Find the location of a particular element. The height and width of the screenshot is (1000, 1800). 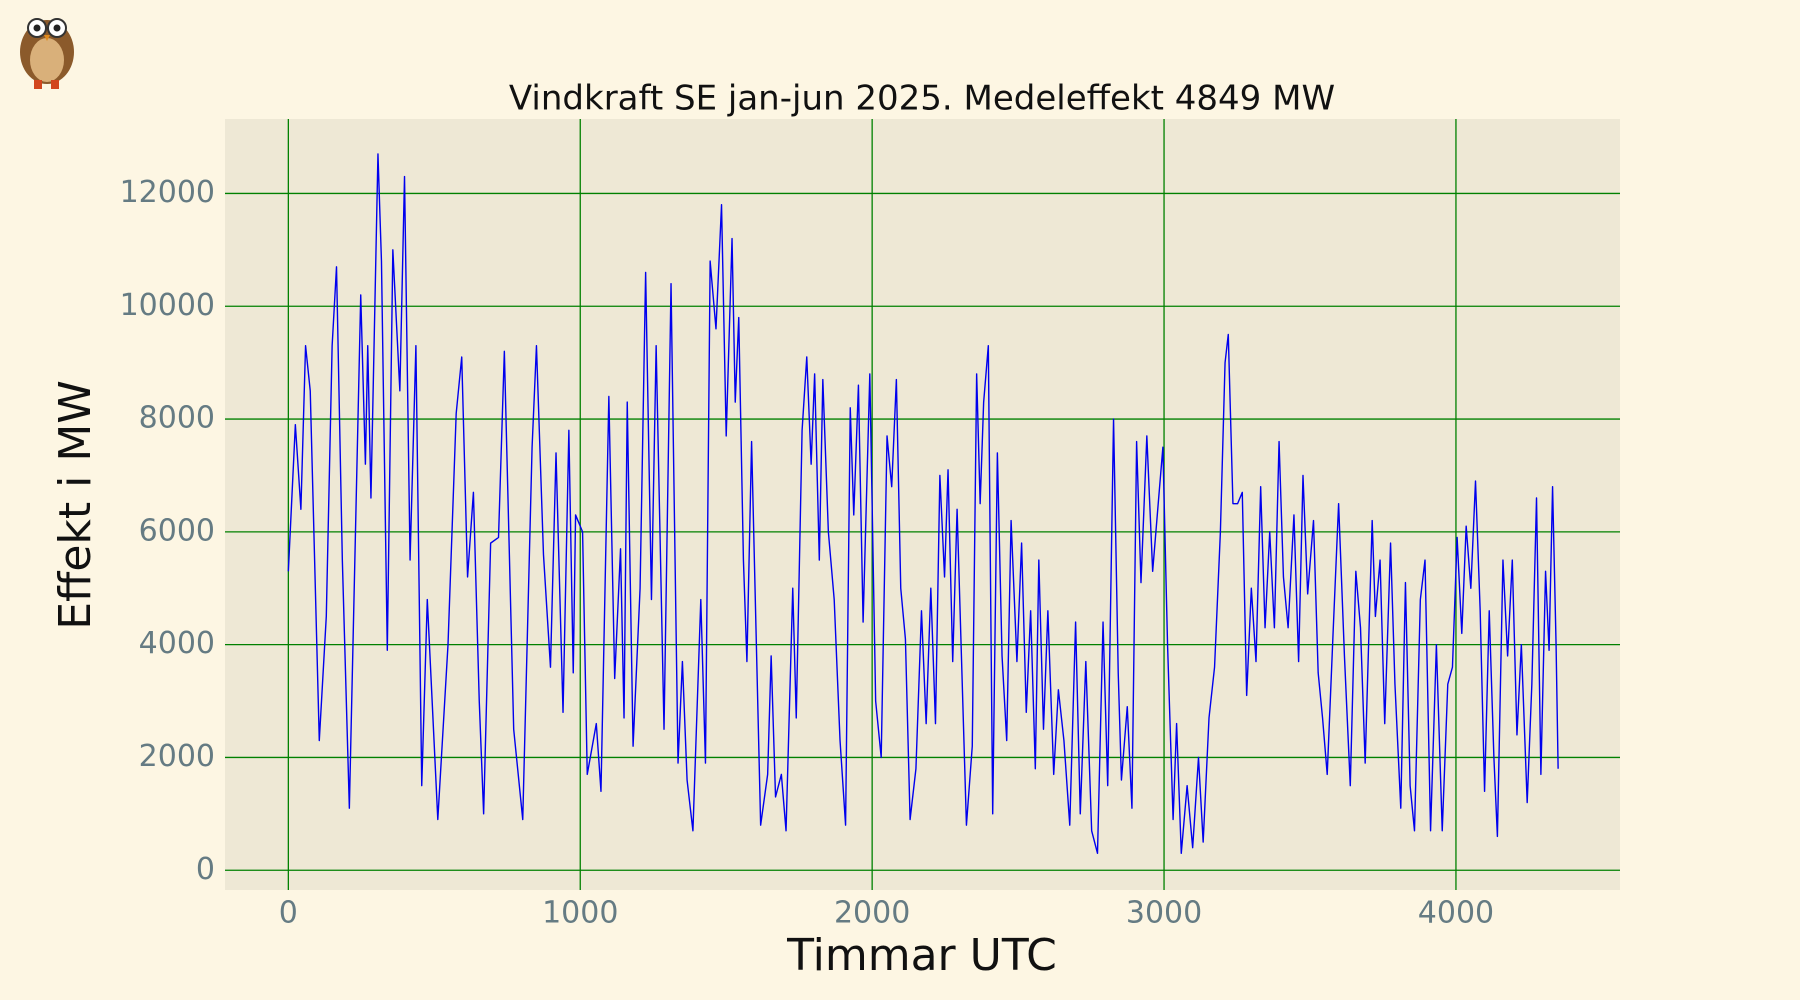

y-tick-label: 12000 is located at coordinates (167, 192).